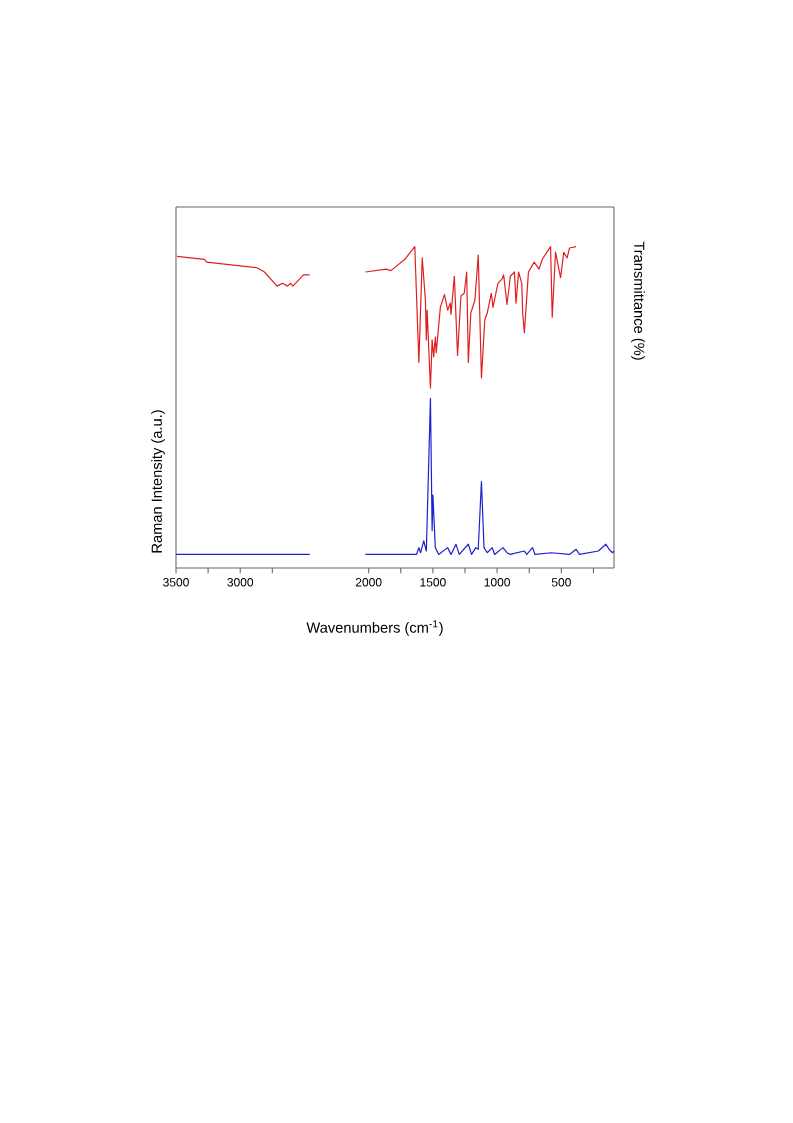 Image resolution: width=793 pixels, height=1123 pixels. I want to click on y-axis-title: Raman Intensity (a.u.), so click(158, 481).